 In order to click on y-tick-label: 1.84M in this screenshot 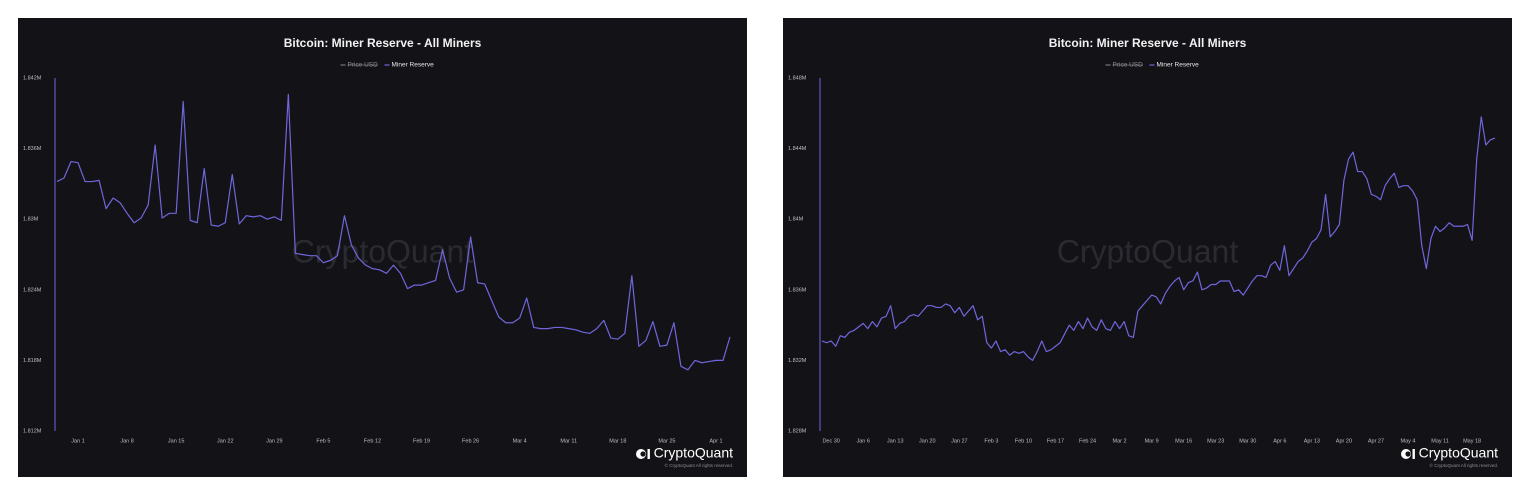, I will do `click(796, 220)`.